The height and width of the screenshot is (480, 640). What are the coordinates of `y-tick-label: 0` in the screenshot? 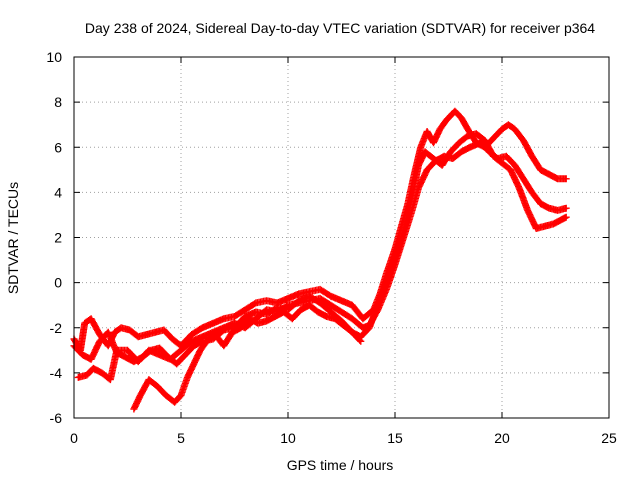 It's located at (58, 283).